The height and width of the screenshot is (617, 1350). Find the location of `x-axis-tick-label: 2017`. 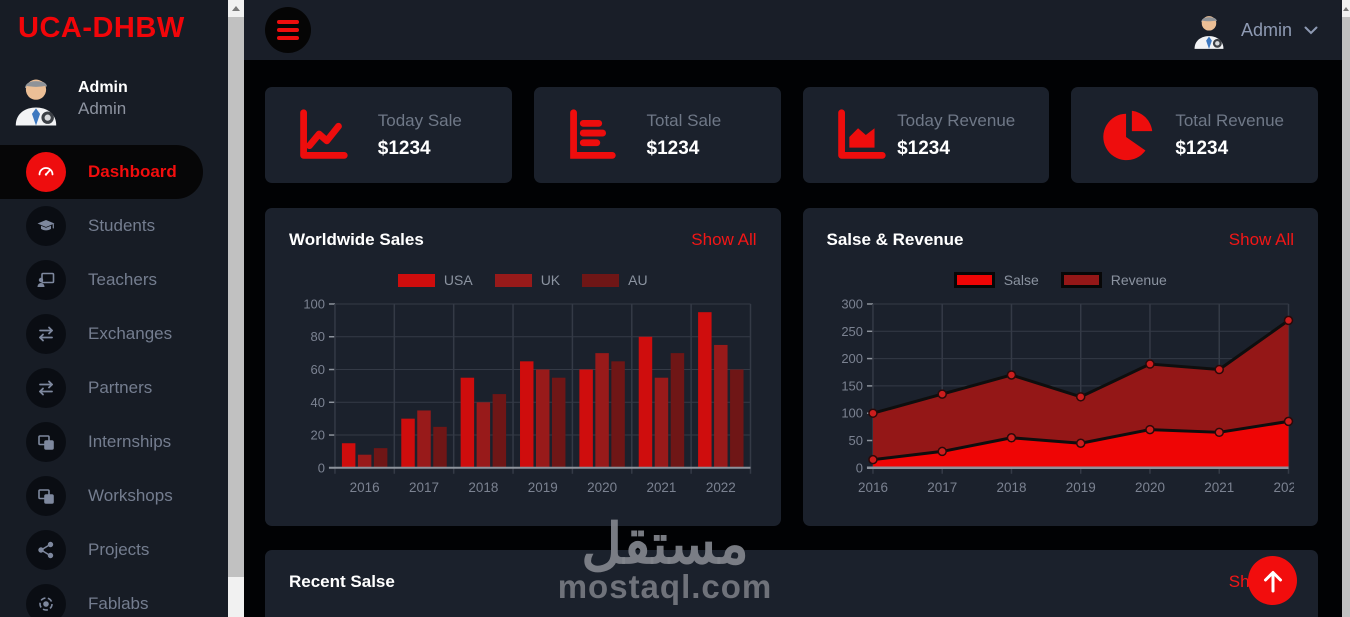

x-axis-tick-label: 2017 is located at coordinates (424, 487).